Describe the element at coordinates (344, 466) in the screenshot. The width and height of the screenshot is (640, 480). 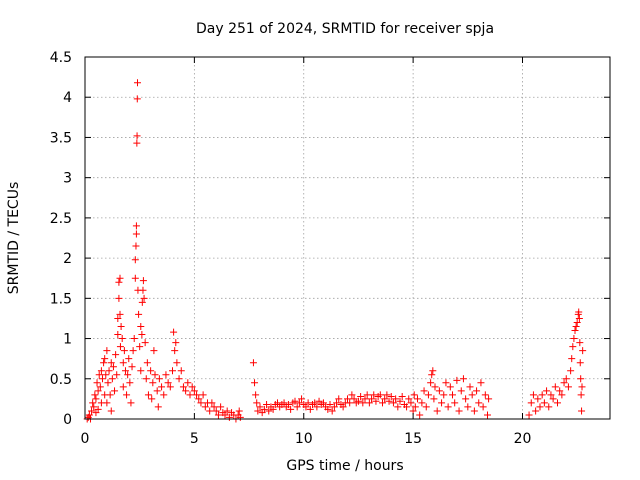
I see `x-axis-label: GPS time / hours` at that location.